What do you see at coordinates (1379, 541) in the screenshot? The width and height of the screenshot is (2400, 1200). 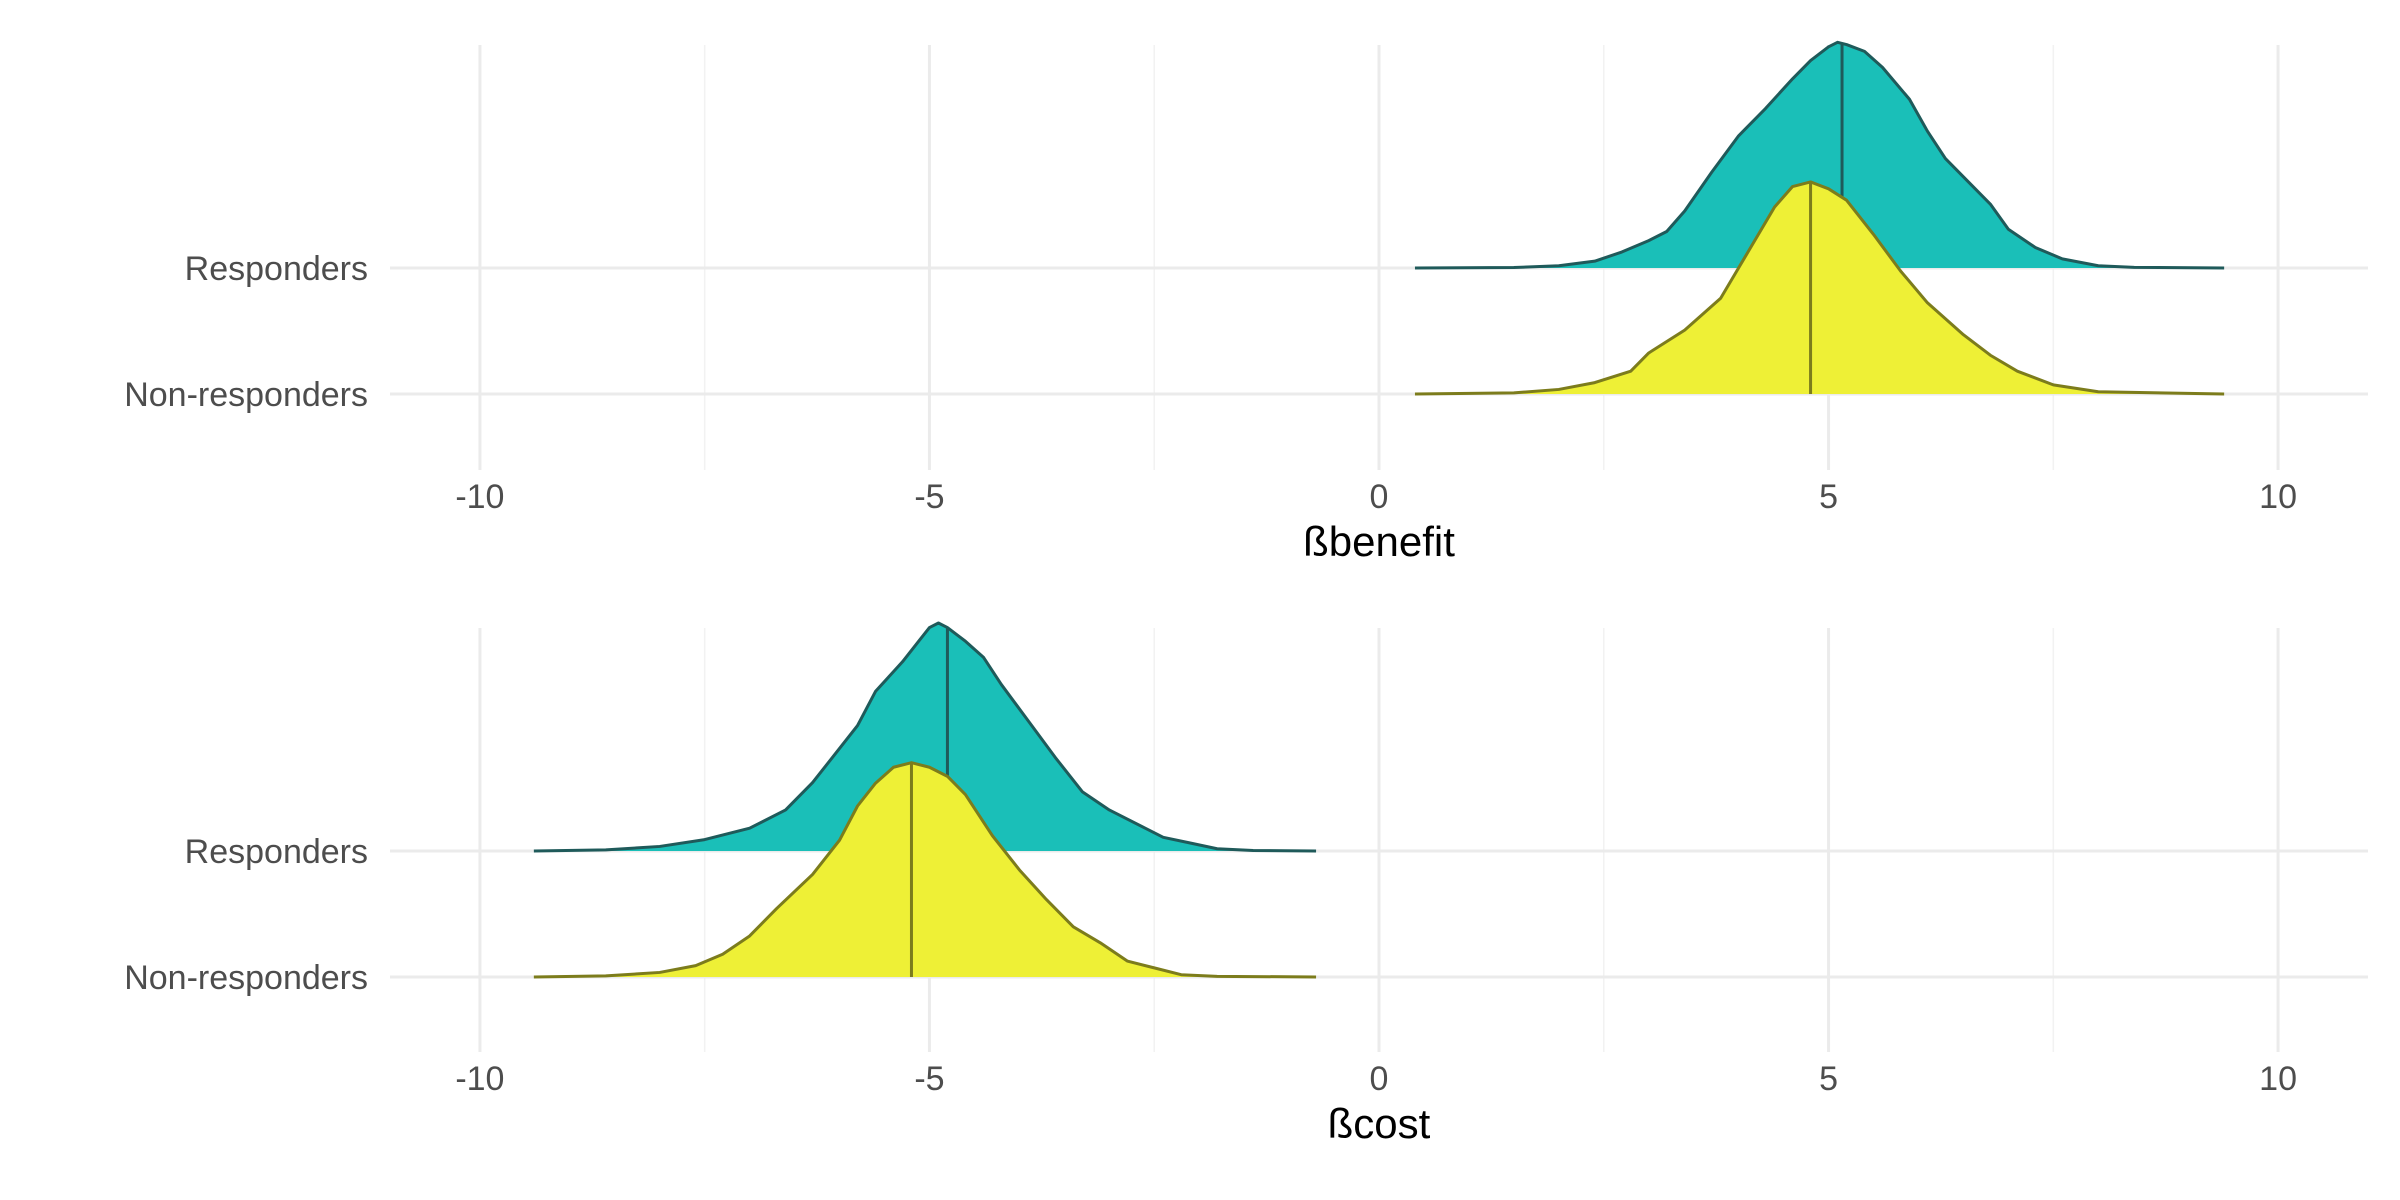 I see `x-axis-title: ßbenefit` at bounding box center [1379, 541].